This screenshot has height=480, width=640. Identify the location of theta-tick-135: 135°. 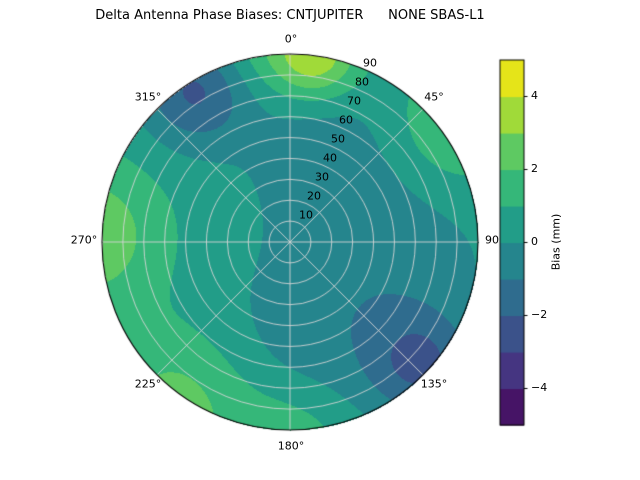
(434, 384).